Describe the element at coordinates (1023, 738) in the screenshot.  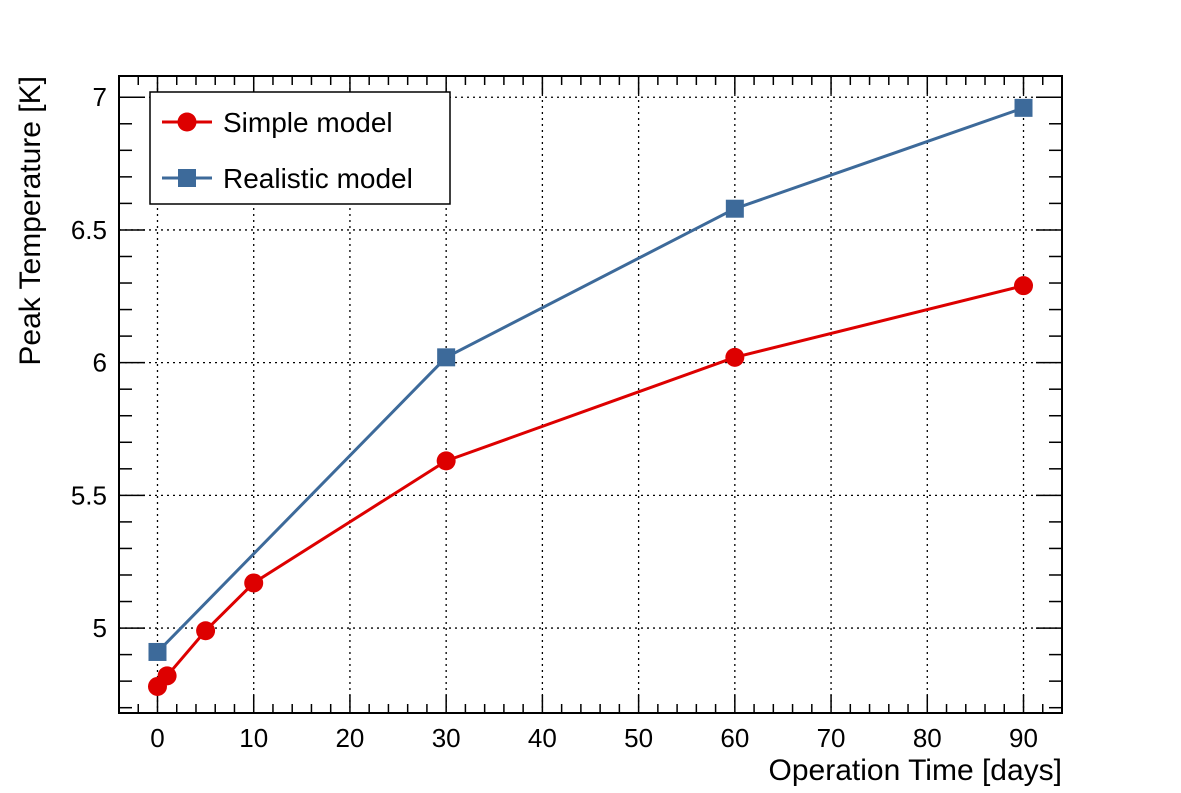
I see `x-tick-label: 90` at that location.